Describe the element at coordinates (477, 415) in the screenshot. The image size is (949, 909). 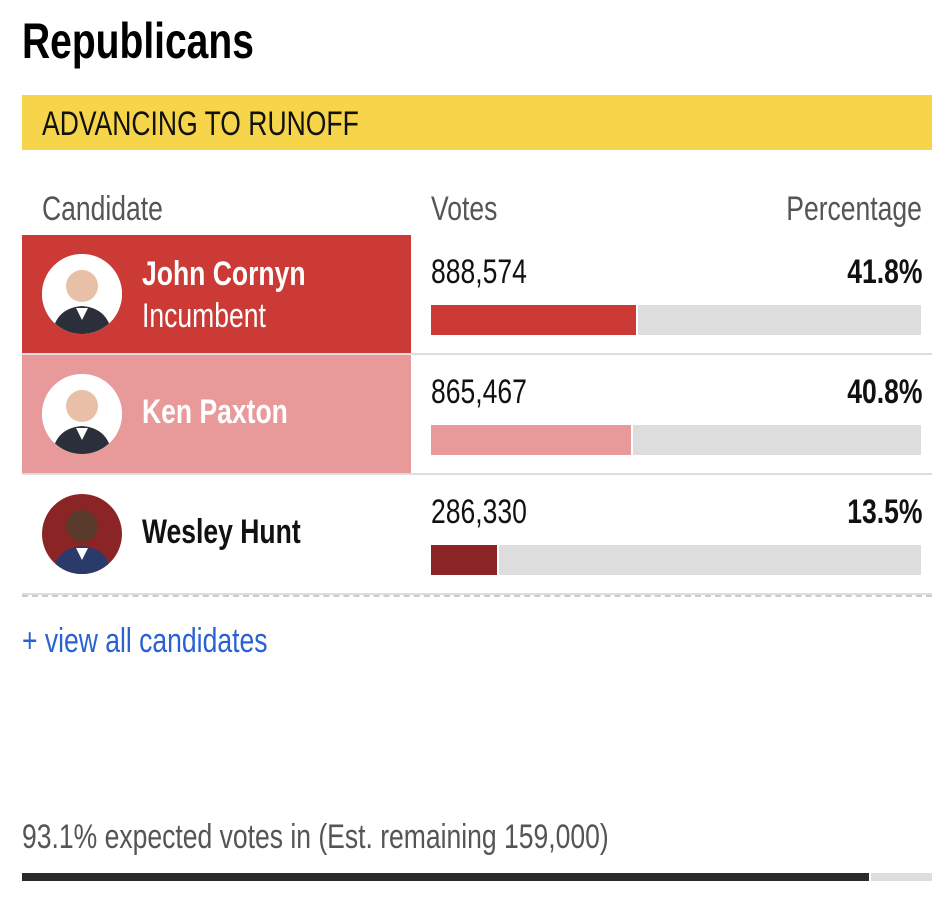
I see `candidate-row: Ken Paxton 865,467 40.8%` at that location.